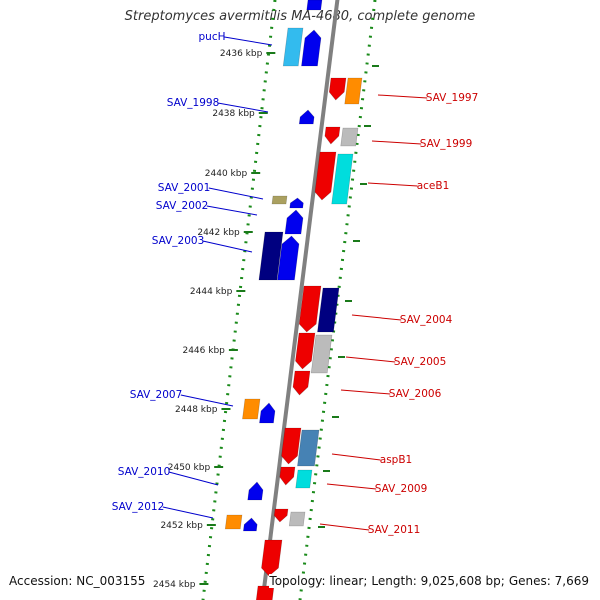 The height and width of the screenshot is (600, 600). I want to click on gene-SAV_1997, so click(337, 89).